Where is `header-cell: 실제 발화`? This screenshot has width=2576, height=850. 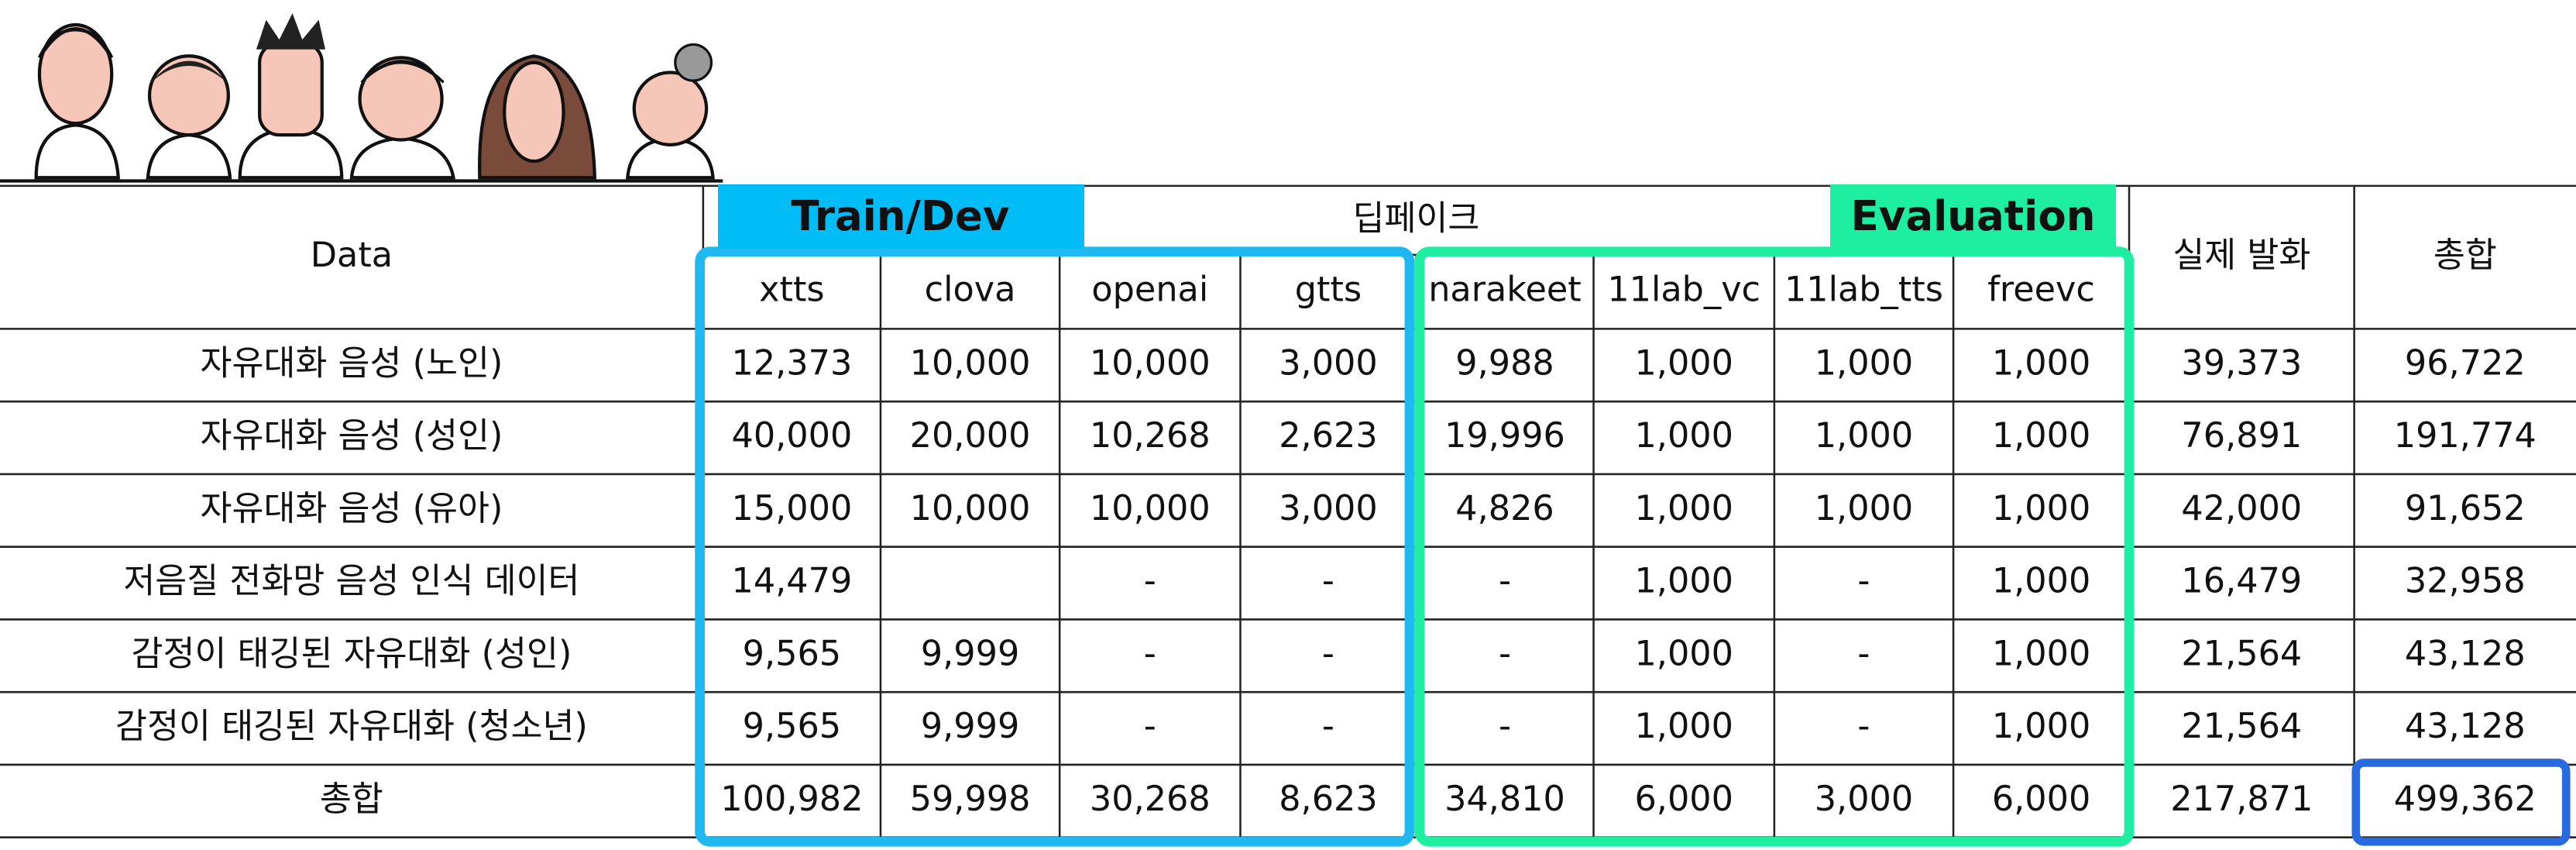 header-cell: 실제 발화 is located at coordinates (2241, 255).